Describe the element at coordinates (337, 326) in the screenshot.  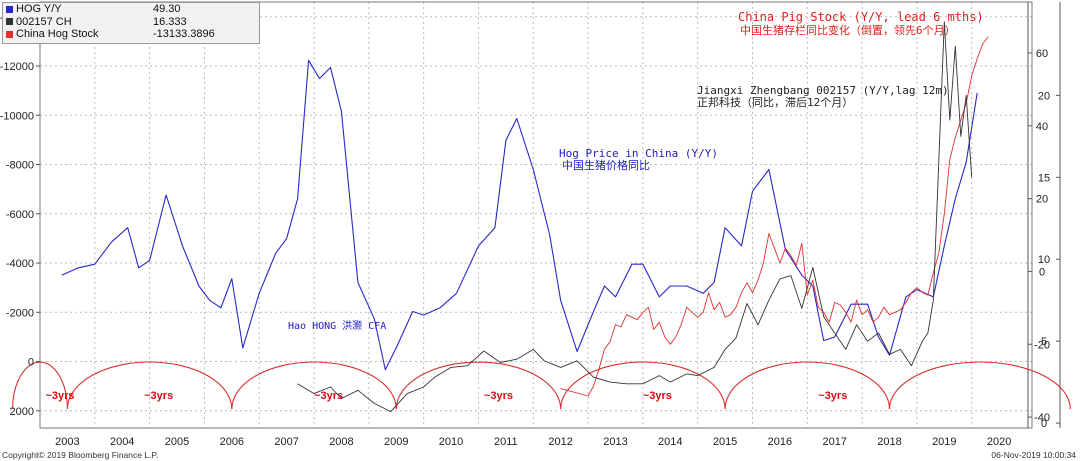
I see `annotation-6: Hao HONG 洪灏 CFA` at that location.